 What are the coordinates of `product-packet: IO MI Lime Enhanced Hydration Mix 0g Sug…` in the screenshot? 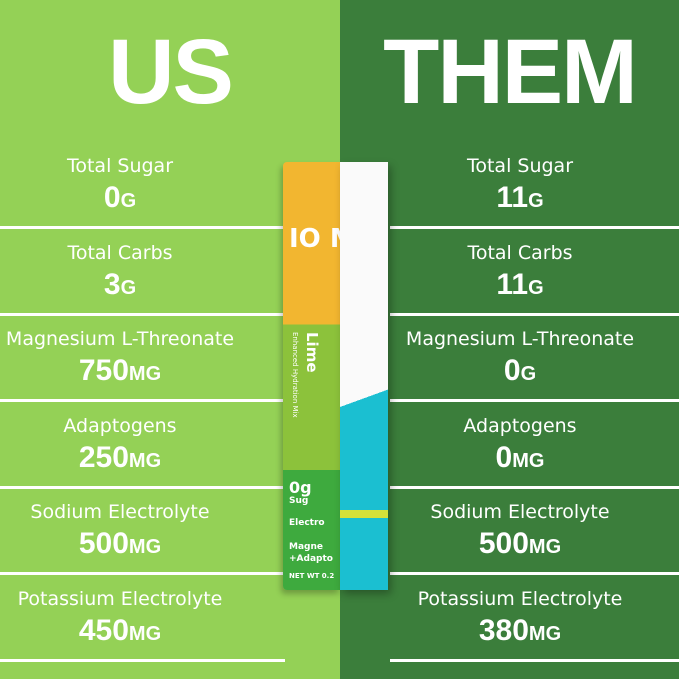 It's located at (311, 376).